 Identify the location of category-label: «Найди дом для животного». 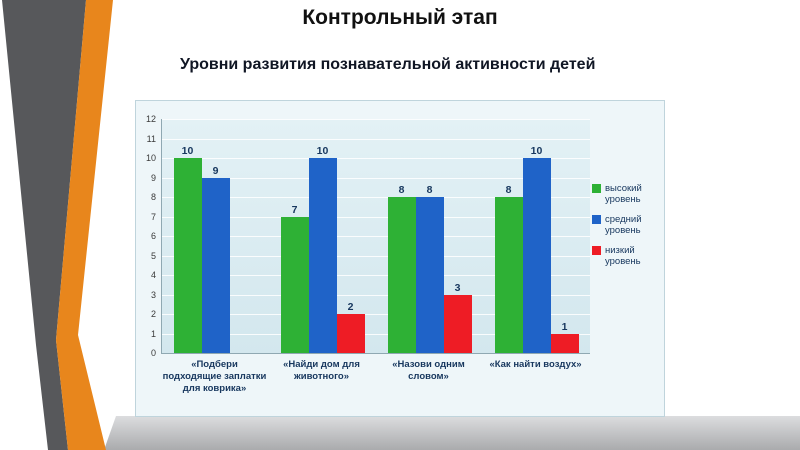
(321, 370).